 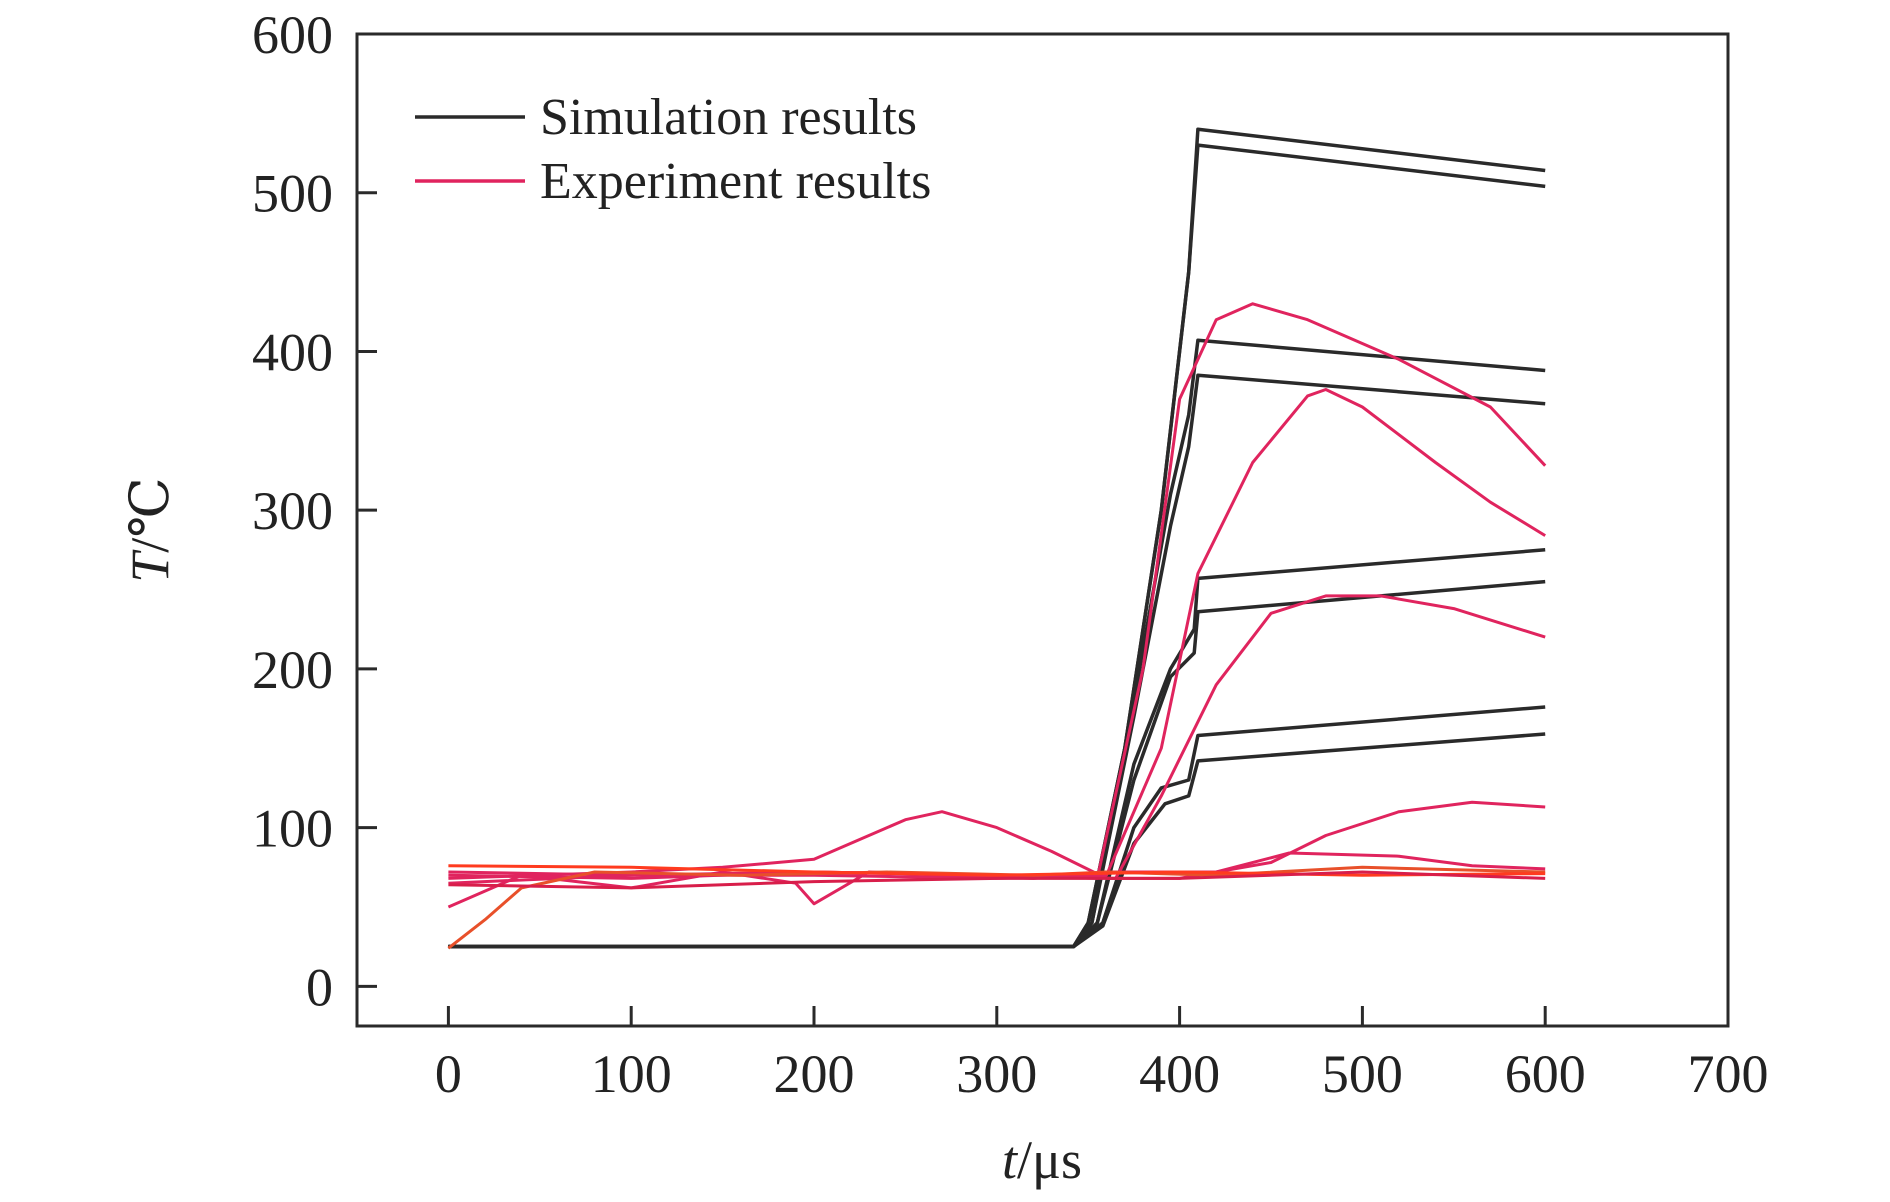 What do you see at coordinates (150, 566) in the screenshot?
I see `y-axis-label-symbol: T` at bounding box center [150, 566].